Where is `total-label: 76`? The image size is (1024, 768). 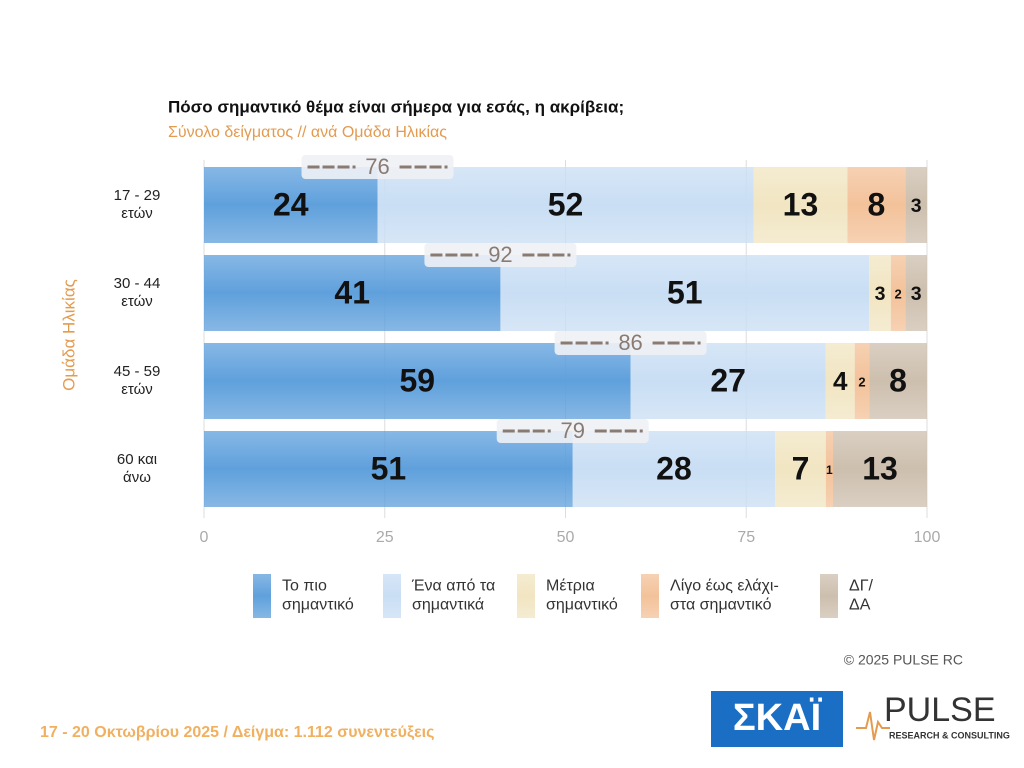 total-label: 76 is located at coordinates (377, 166).